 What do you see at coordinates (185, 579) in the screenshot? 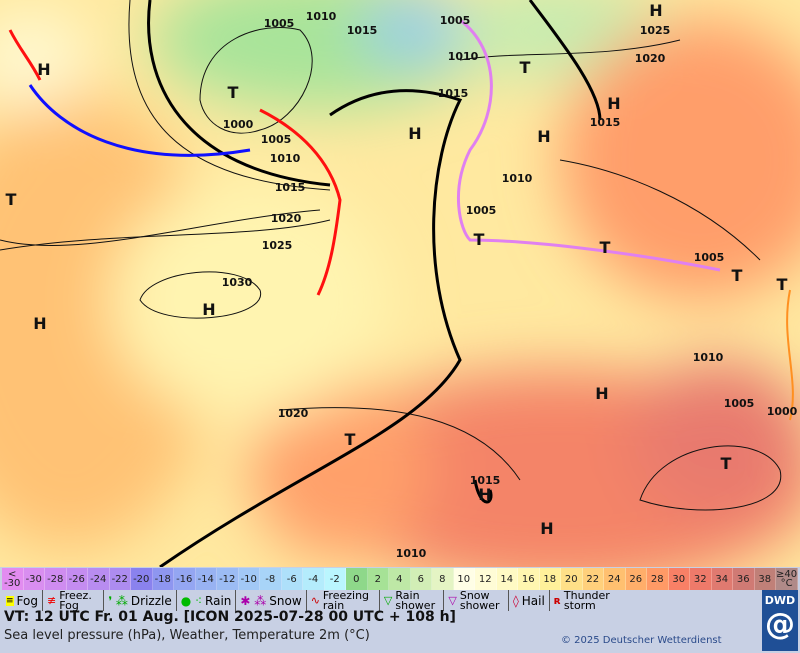
I see `scale-step: -16` at bounding box center [185, 579].